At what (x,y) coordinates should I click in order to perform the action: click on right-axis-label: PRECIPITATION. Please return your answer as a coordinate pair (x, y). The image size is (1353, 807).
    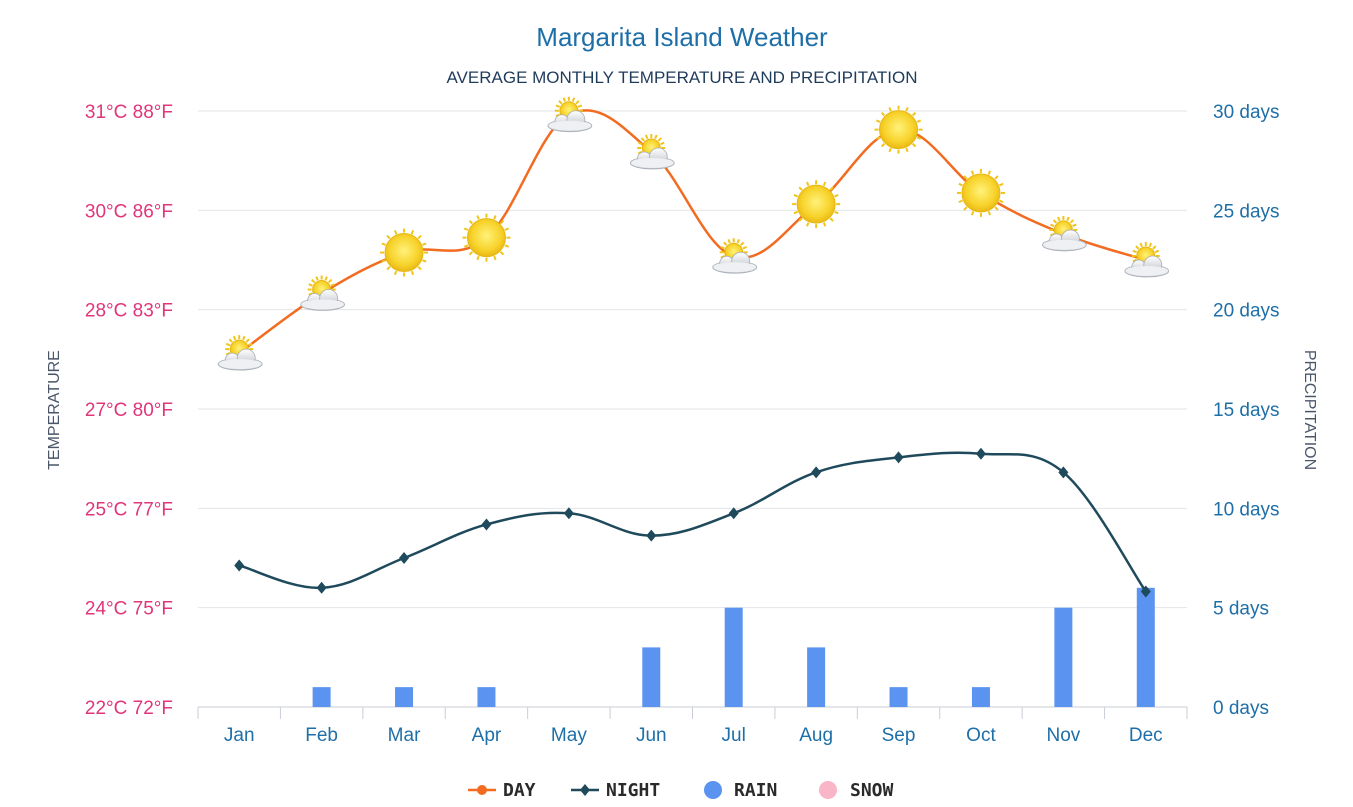
    Looking at the image, I should click on (1309, 410).